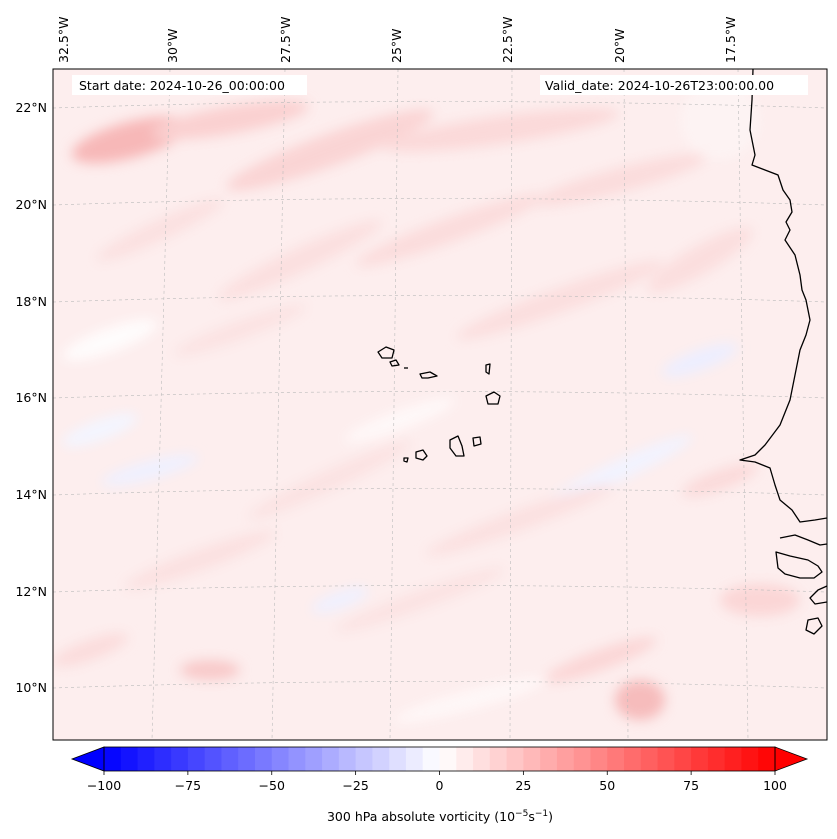 The height and width of the screenshot is (839, 837). I want to click on colorbar-tick-label: −50, so click(272, 785).